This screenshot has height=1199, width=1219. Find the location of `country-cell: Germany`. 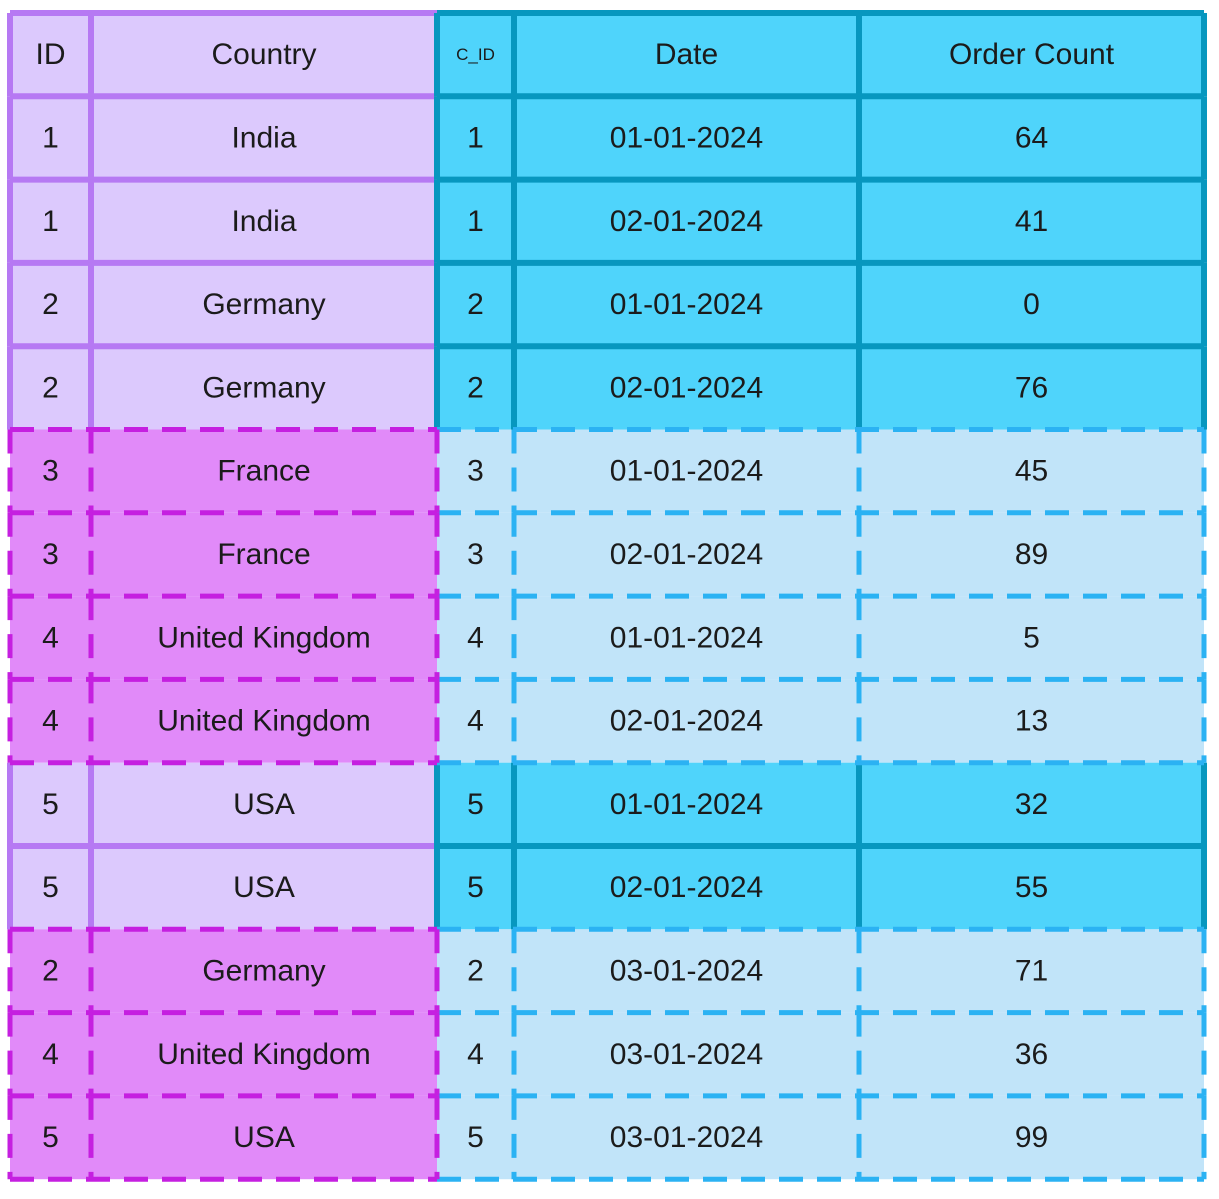

country-cell: Germany is located at coordinates (263, 304).